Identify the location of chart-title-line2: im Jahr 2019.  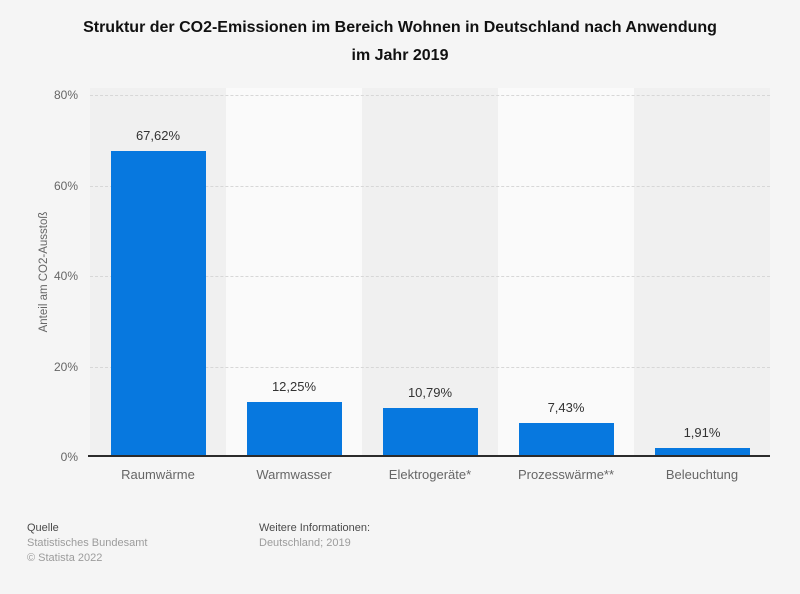
(400, 55).